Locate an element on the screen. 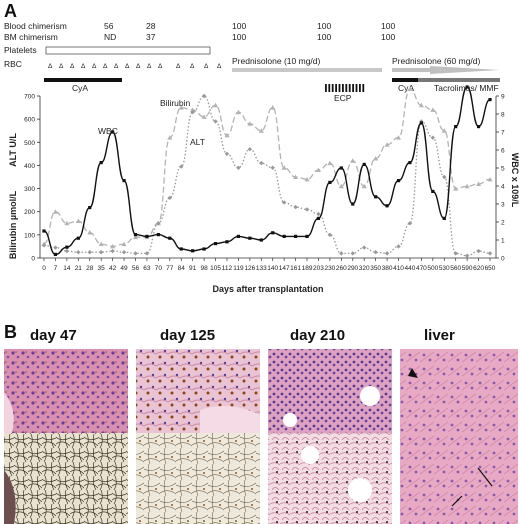  x-tick-label: 28 is located at coordinates (90, 268).